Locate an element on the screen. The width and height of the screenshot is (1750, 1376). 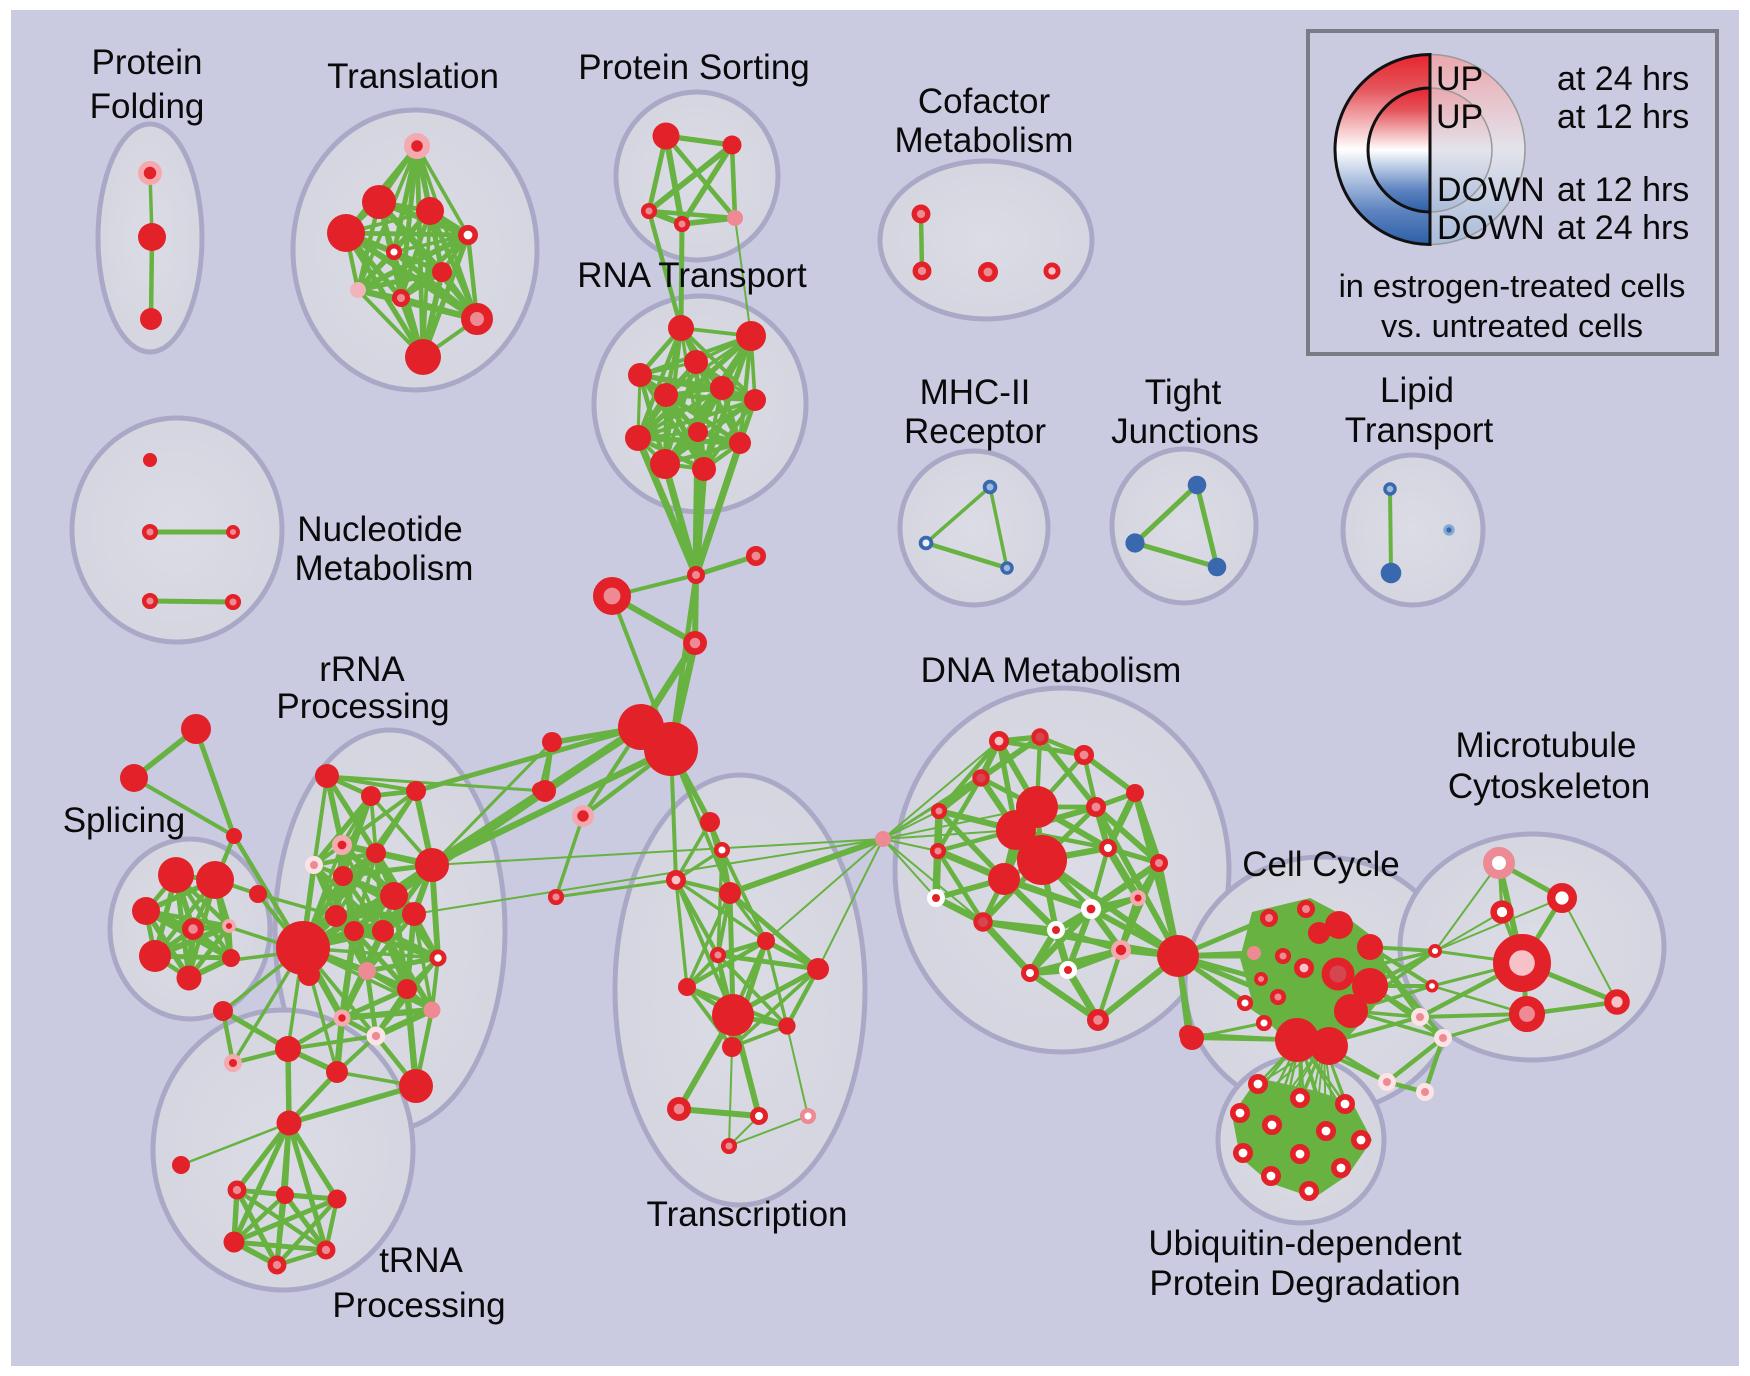
svg-text: rRNA is located at coordinates (362, 669).